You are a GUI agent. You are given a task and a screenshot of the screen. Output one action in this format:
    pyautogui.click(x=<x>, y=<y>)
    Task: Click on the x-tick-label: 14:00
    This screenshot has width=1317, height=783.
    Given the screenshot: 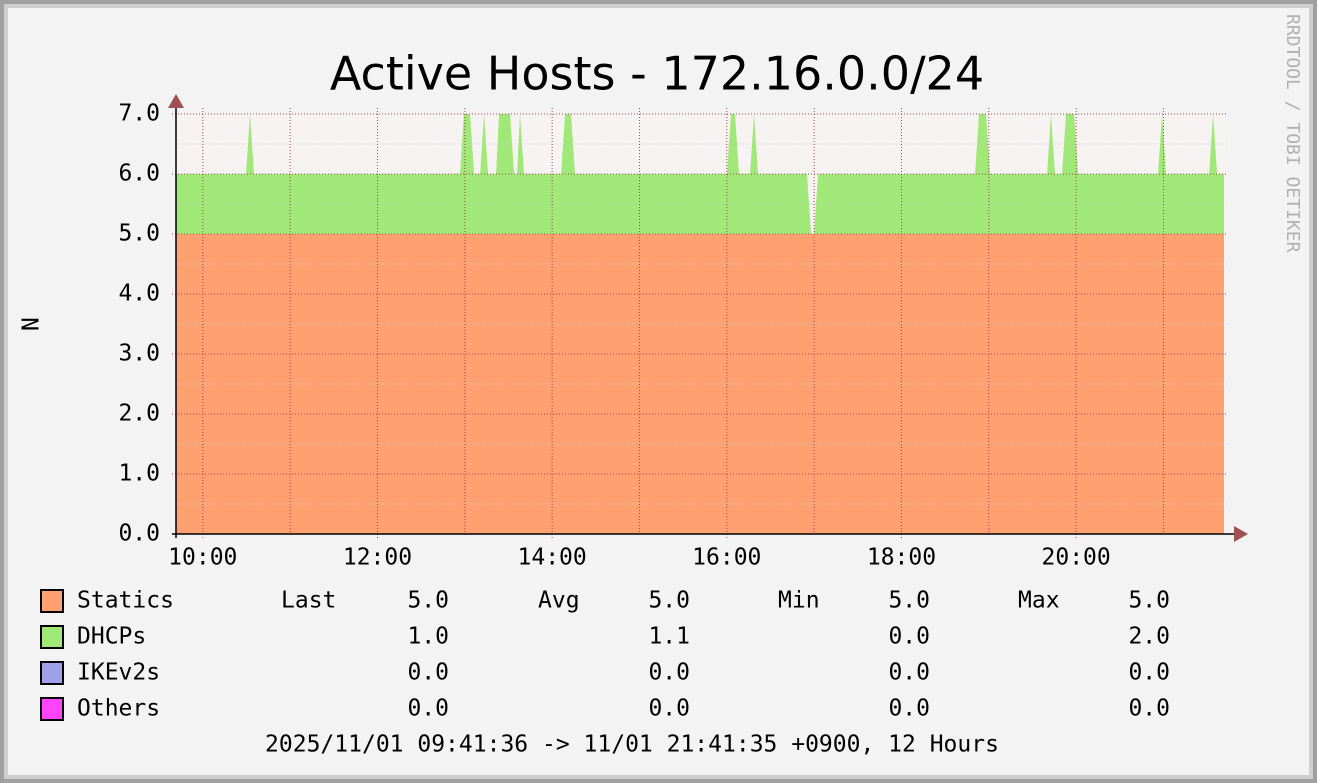 What is the action you would take?
    pyautogui.click(x=552, y=558)
    